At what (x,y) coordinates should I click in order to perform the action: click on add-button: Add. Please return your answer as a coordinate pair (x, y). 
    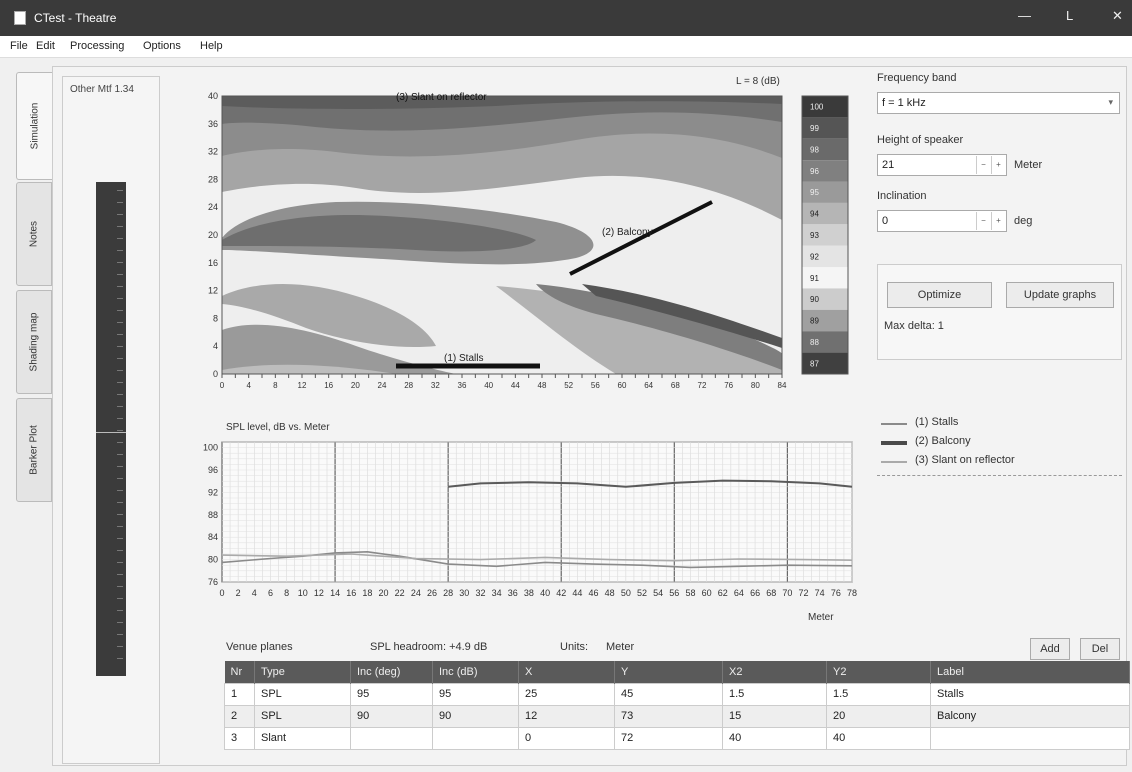
    Looking at the image, I should click on (1050, 649).